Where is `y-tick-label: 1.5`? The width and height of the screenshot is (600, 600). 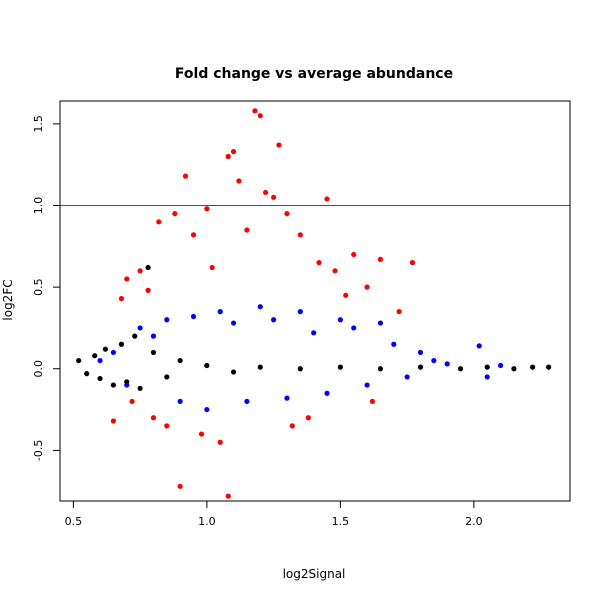
y-tick-label: 1.5 is located at coordinates (38, 124).